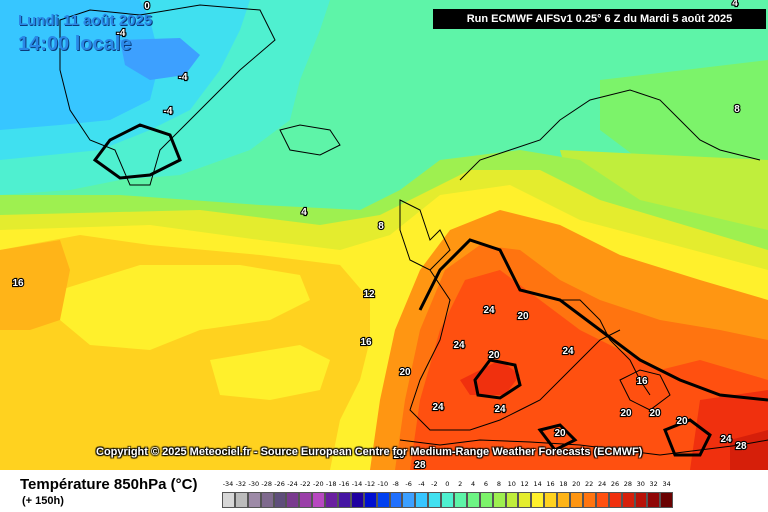 Image resolution: width=768 pixels, height=512 pixels. What do you see at coordinates (653, 484) in the screenshot?
I see `legend-tick: 32` at bounding box center [653, 484].